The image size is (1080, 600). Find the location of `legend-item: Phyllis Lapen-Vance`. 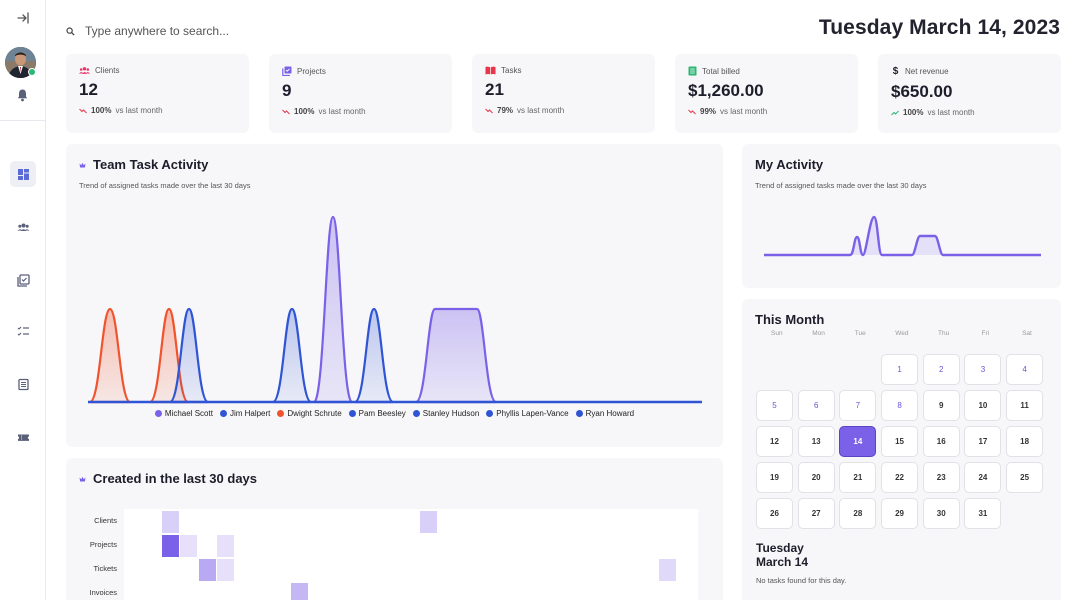

legend-item: Phyllis Lapen-Vance is located at coordinates (527, 413).